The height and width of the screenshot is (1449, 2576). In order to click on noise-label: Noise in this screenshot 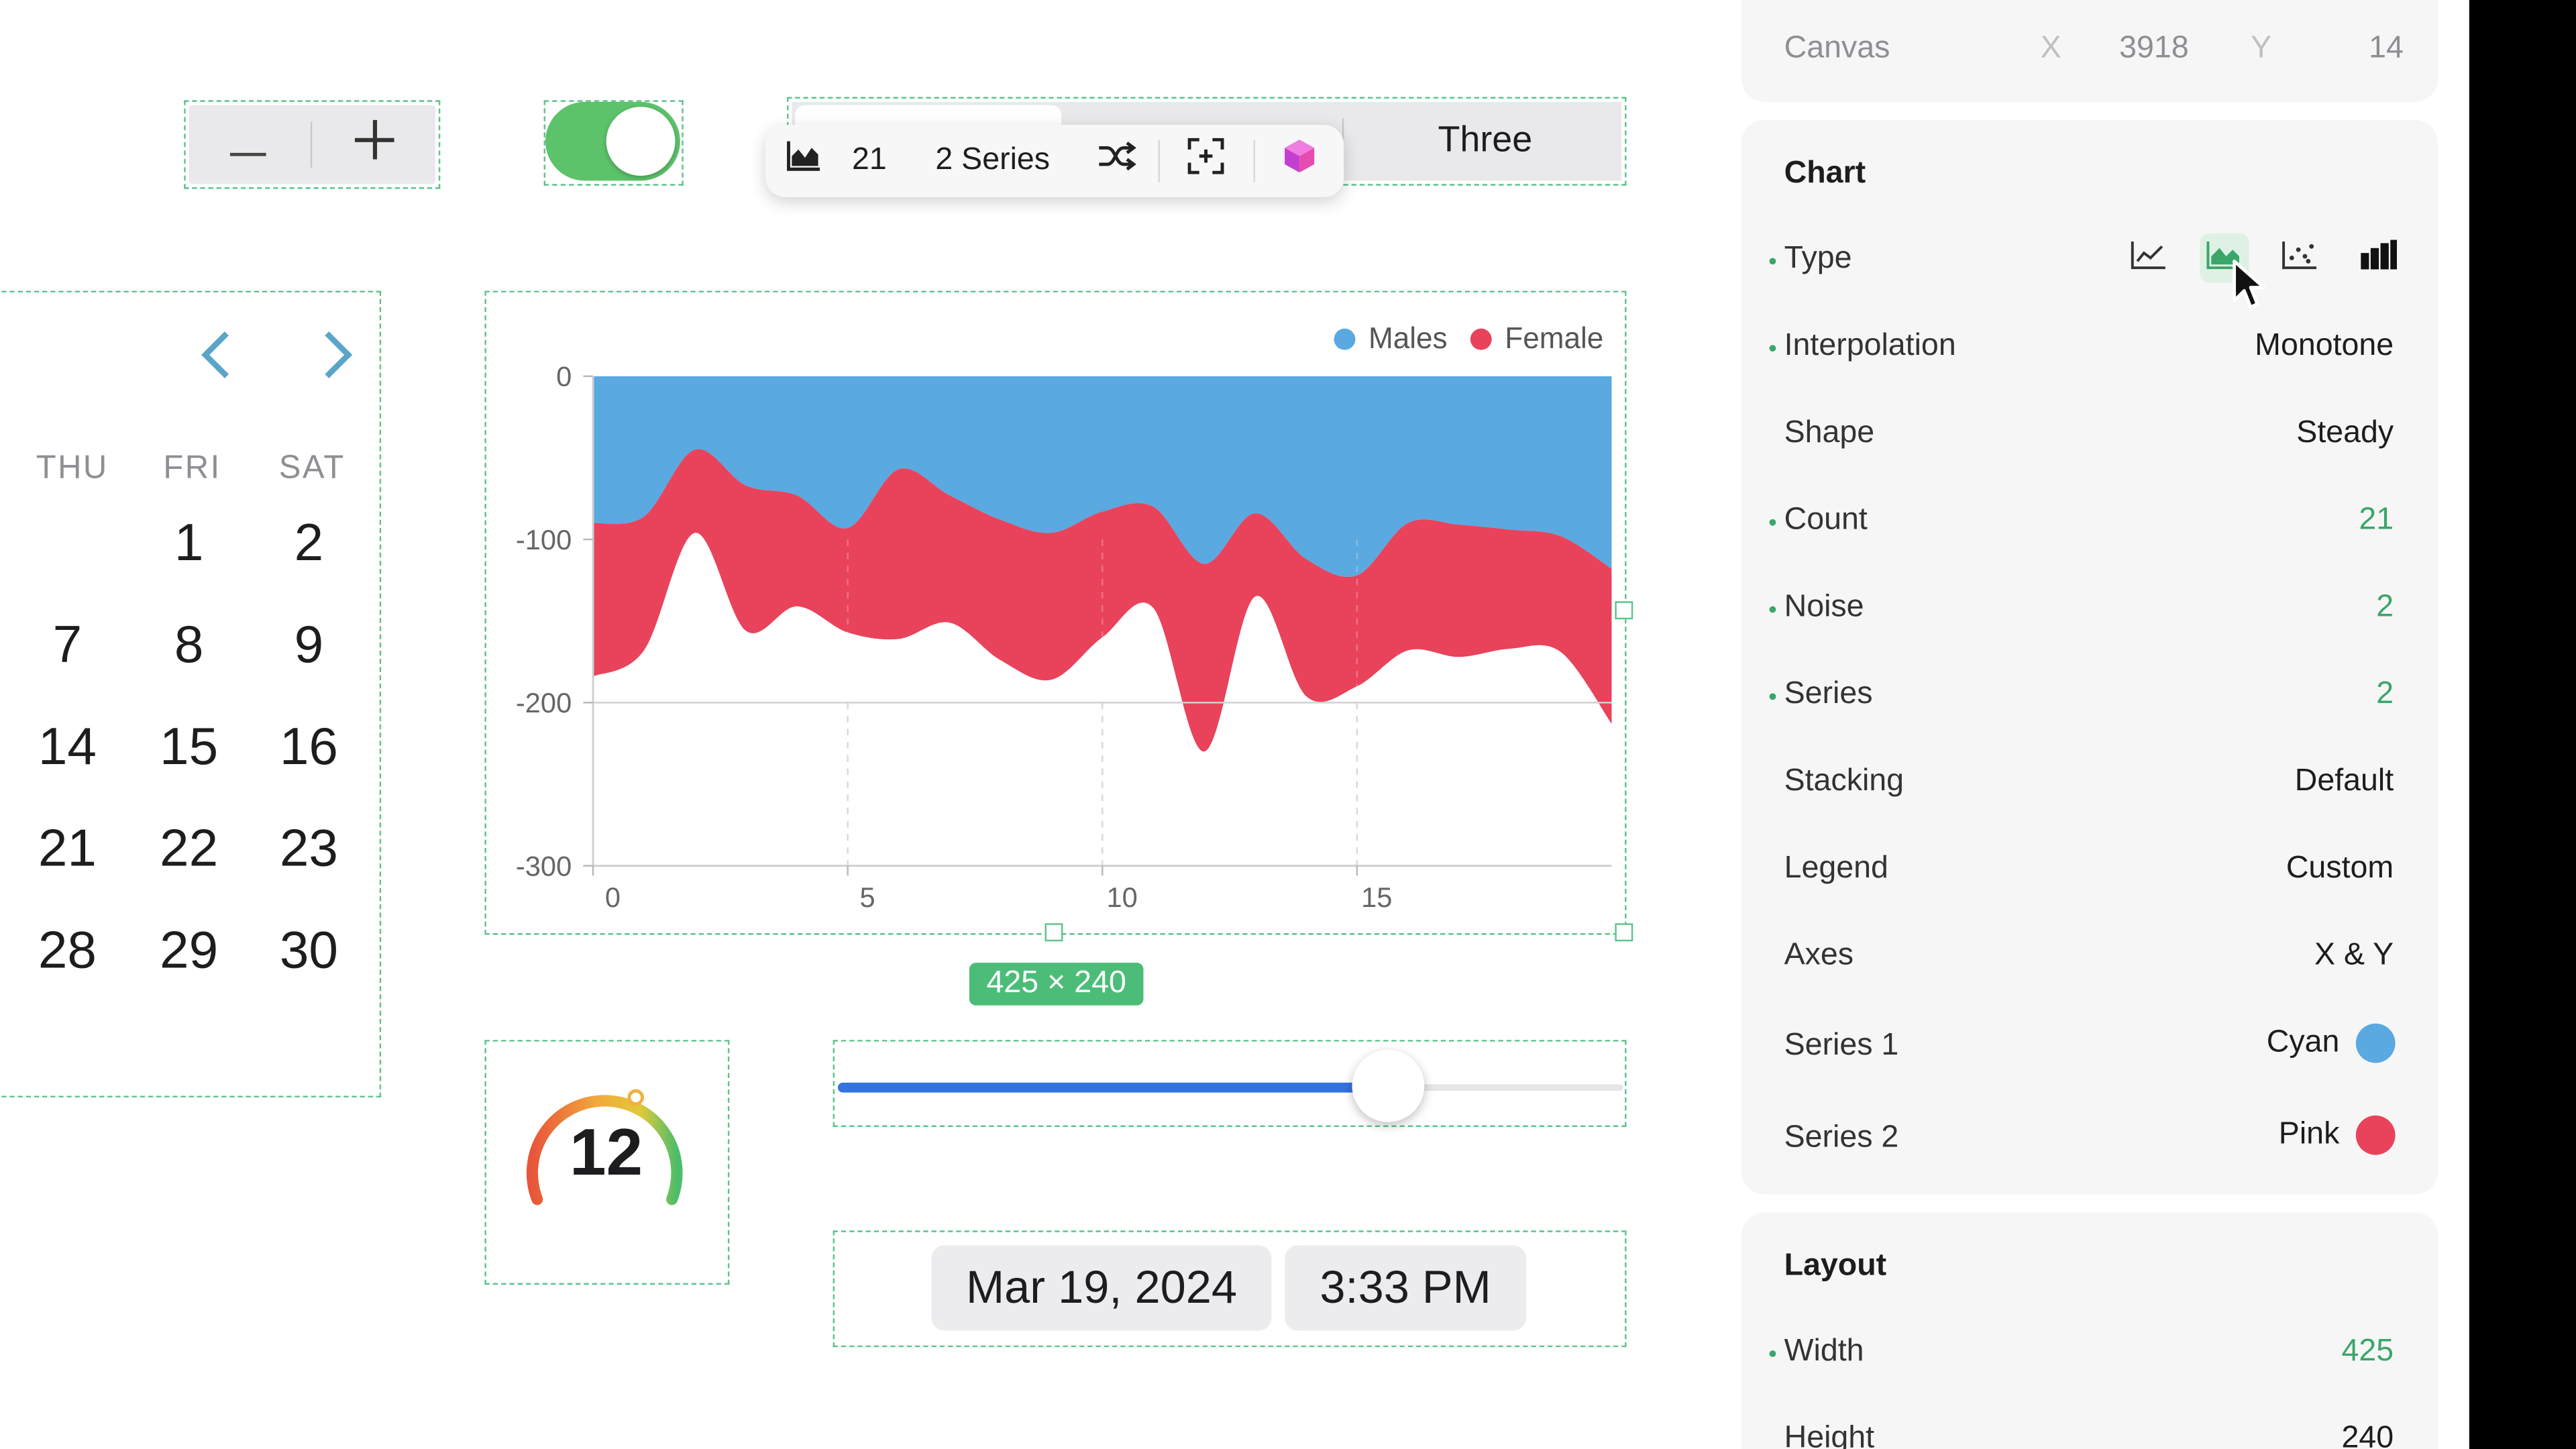, I will do `click(1824, 607)`.